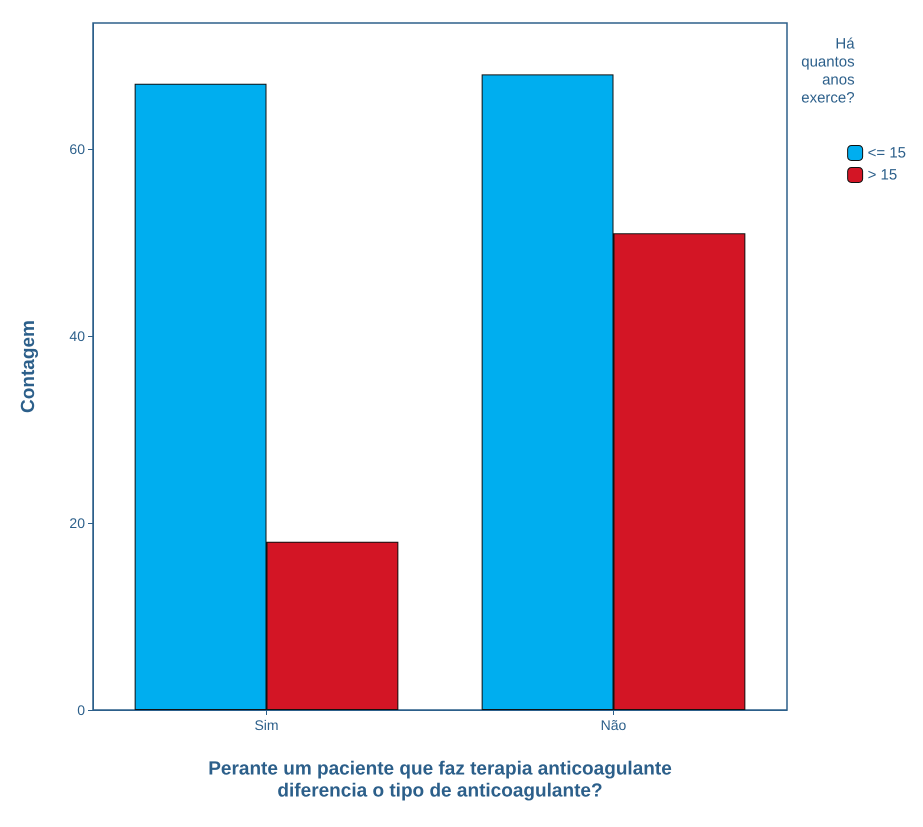 The image size is (923, 827). What do you see at coordinates (77, 336) in the screenshot?
I see `y-tick-label: 40` at bounding box center [77, 336].